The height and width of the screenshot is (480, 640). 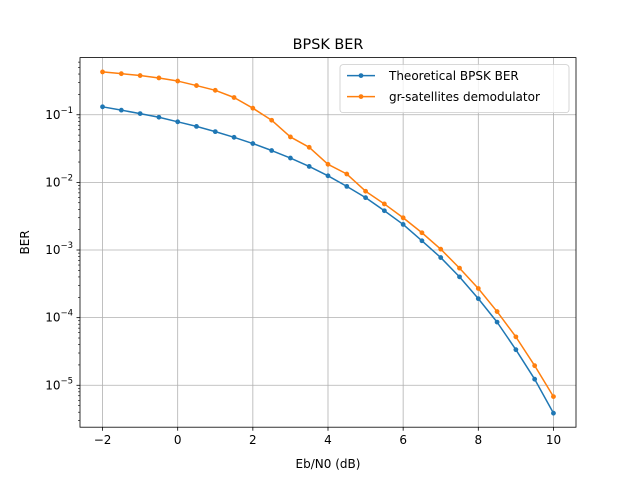 I want to click on chart-title: BPSK BER, so click(x=328, y=45).